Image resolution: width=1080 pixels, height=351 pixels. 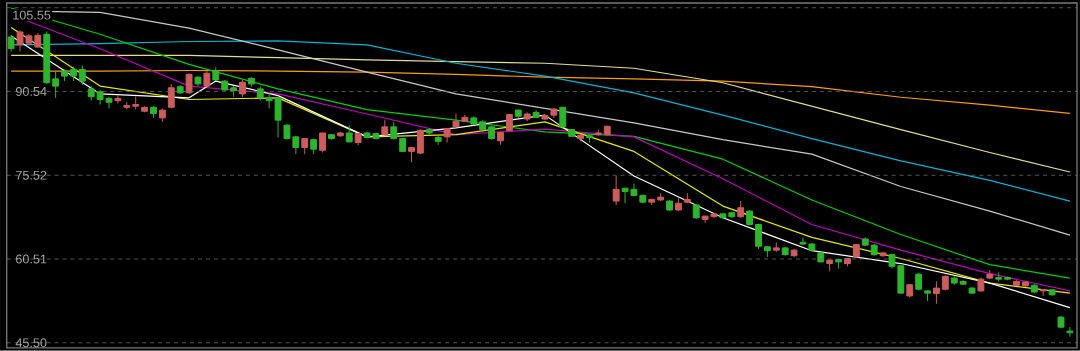 I want to click on y-tick-label: 105.55, so click(x=32, y=15).